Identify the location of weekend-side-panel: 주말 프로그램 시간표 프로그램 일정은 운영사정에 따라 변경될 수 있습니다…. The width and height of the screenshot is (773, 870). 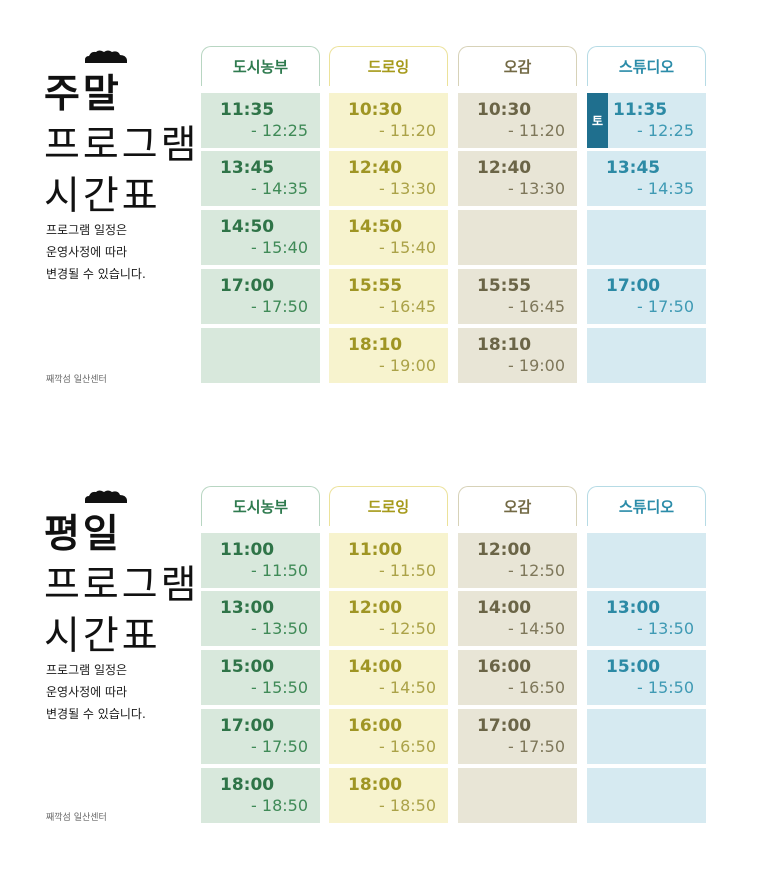
(100, 200).